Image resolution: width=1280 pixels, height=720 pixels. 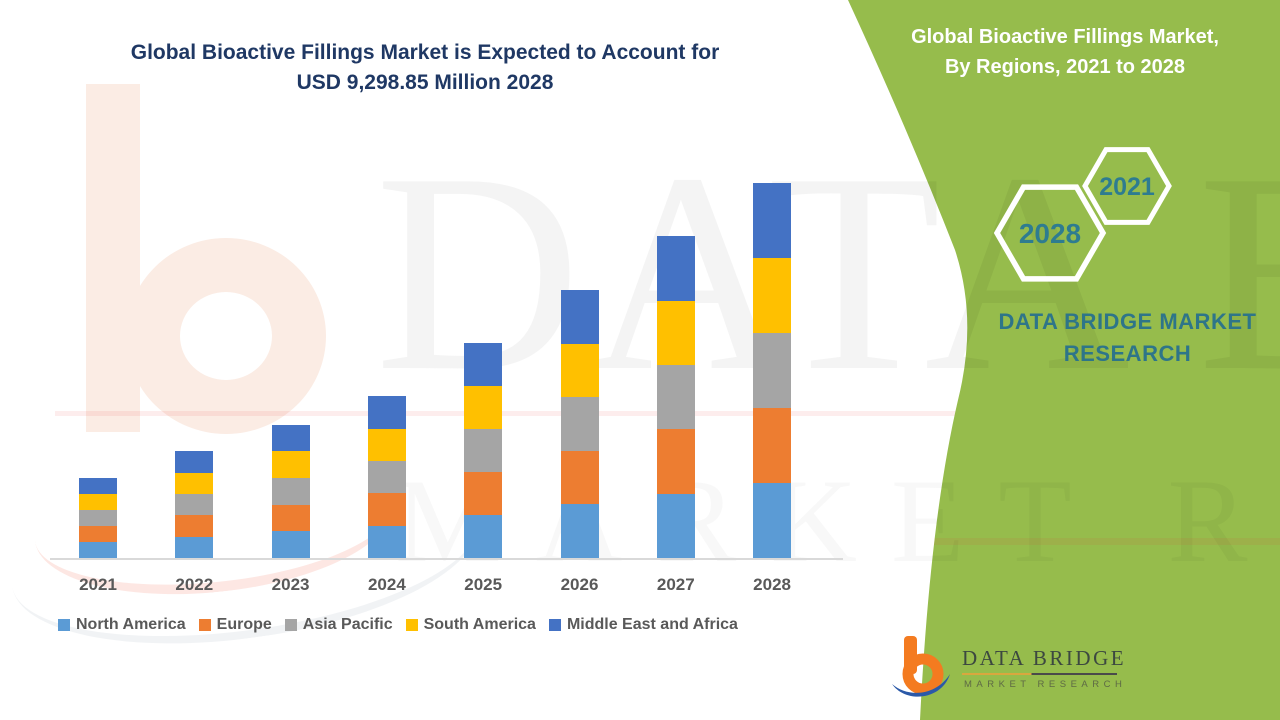 I want to click on bar-2022-segment-north-america, so click(x=194, y=547).